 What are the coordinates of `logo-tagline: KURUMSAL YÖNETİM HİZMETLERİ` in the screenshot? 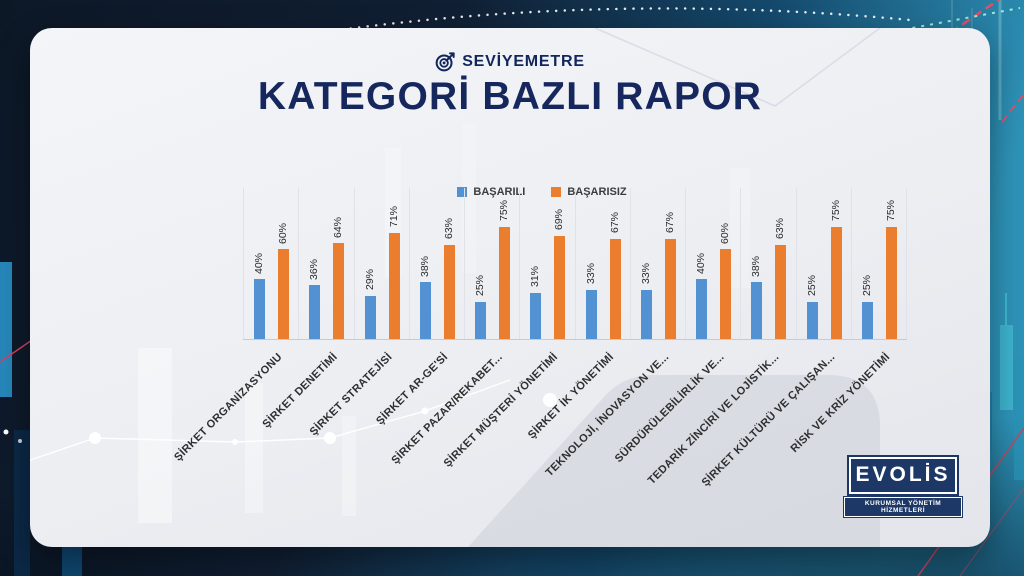 It's located at (903, 507).